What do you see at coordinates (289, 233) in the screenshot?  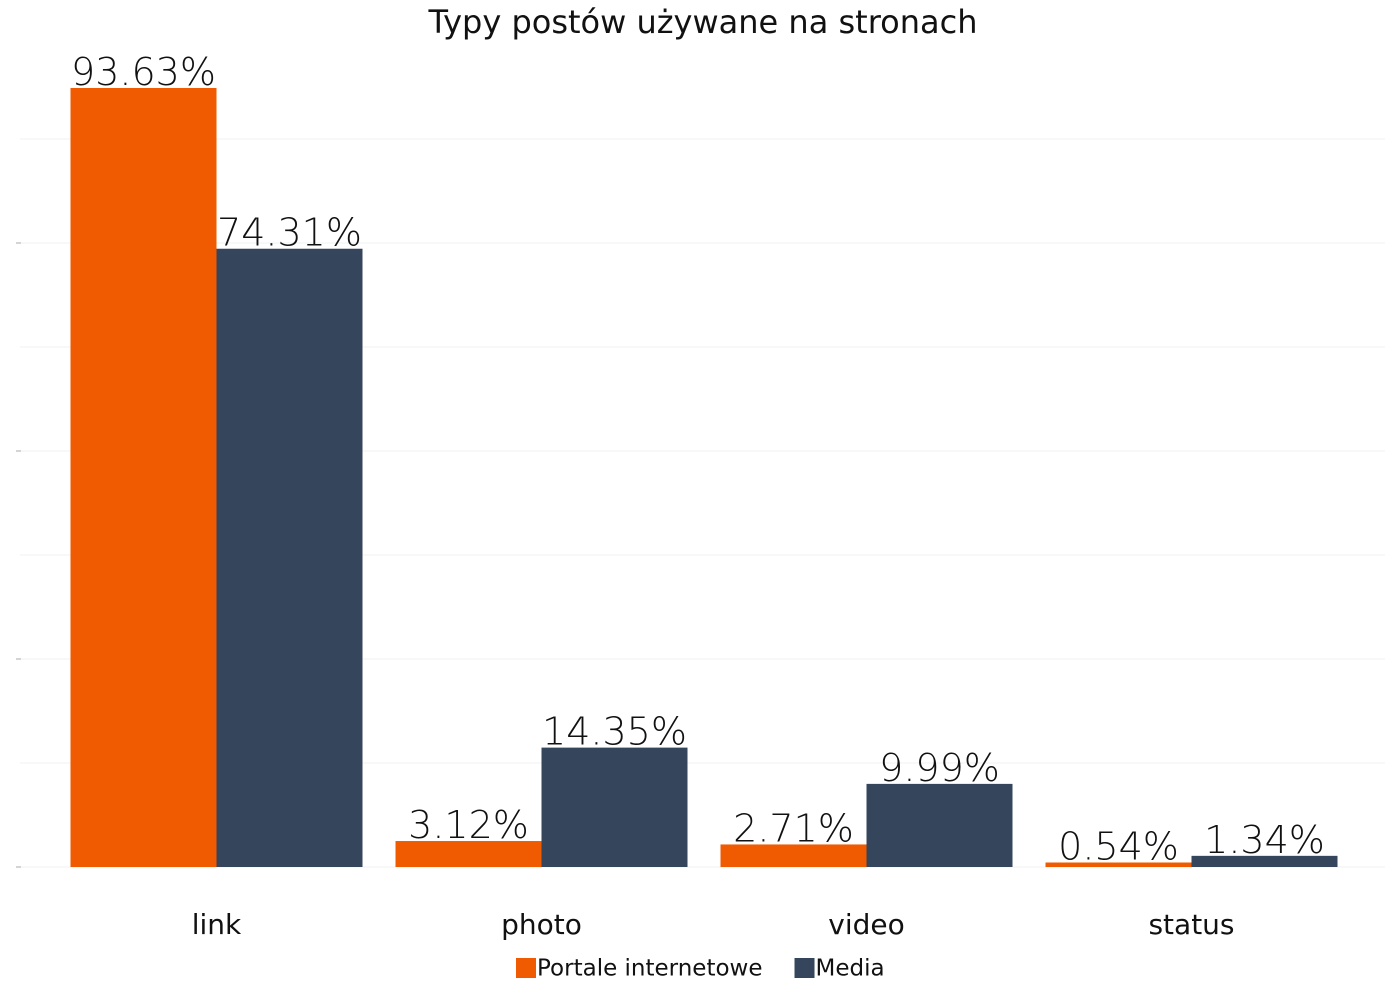 I see `value-label: 74.31%` at bounding box center [289, 233].